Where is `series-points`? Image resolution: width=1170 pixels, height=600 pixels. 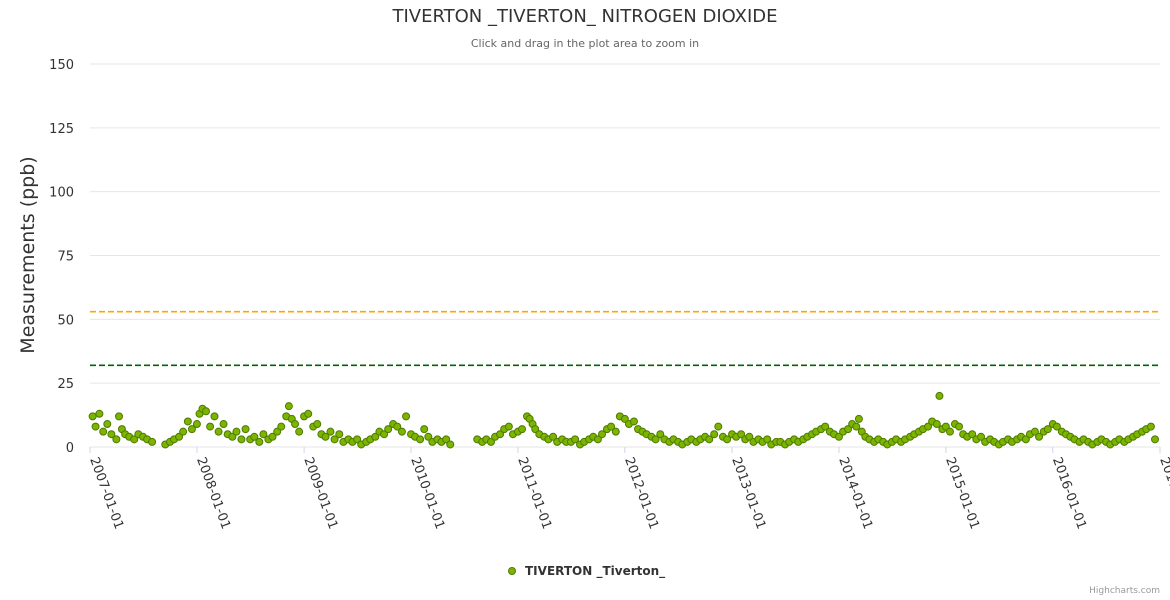 series-points is located at coordinates (624, 420).